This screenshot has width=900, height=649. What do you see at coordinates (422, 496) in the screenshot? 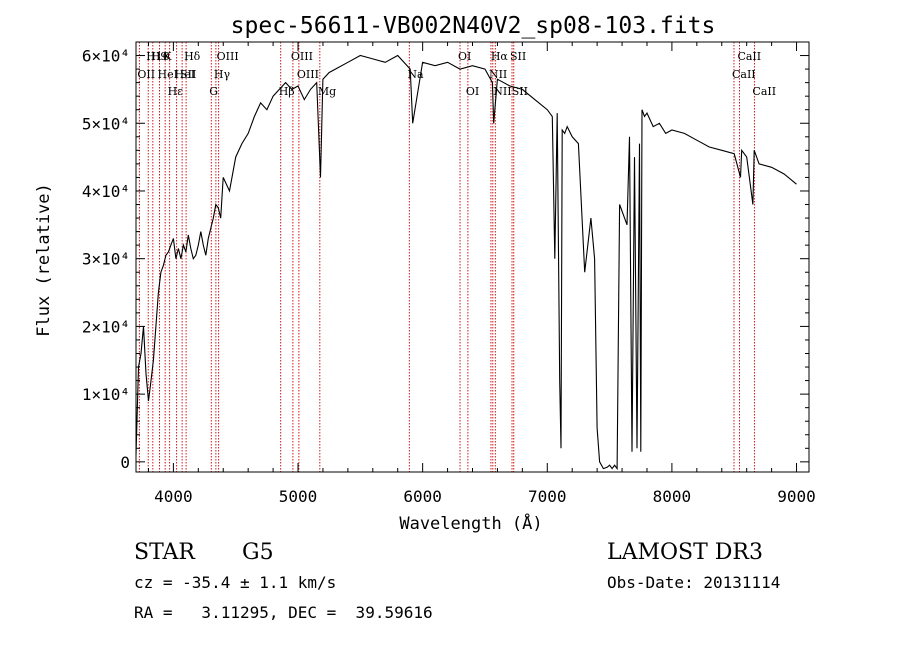
I see `x-tick-label-2: 6000` at bounding box center [422, 496].